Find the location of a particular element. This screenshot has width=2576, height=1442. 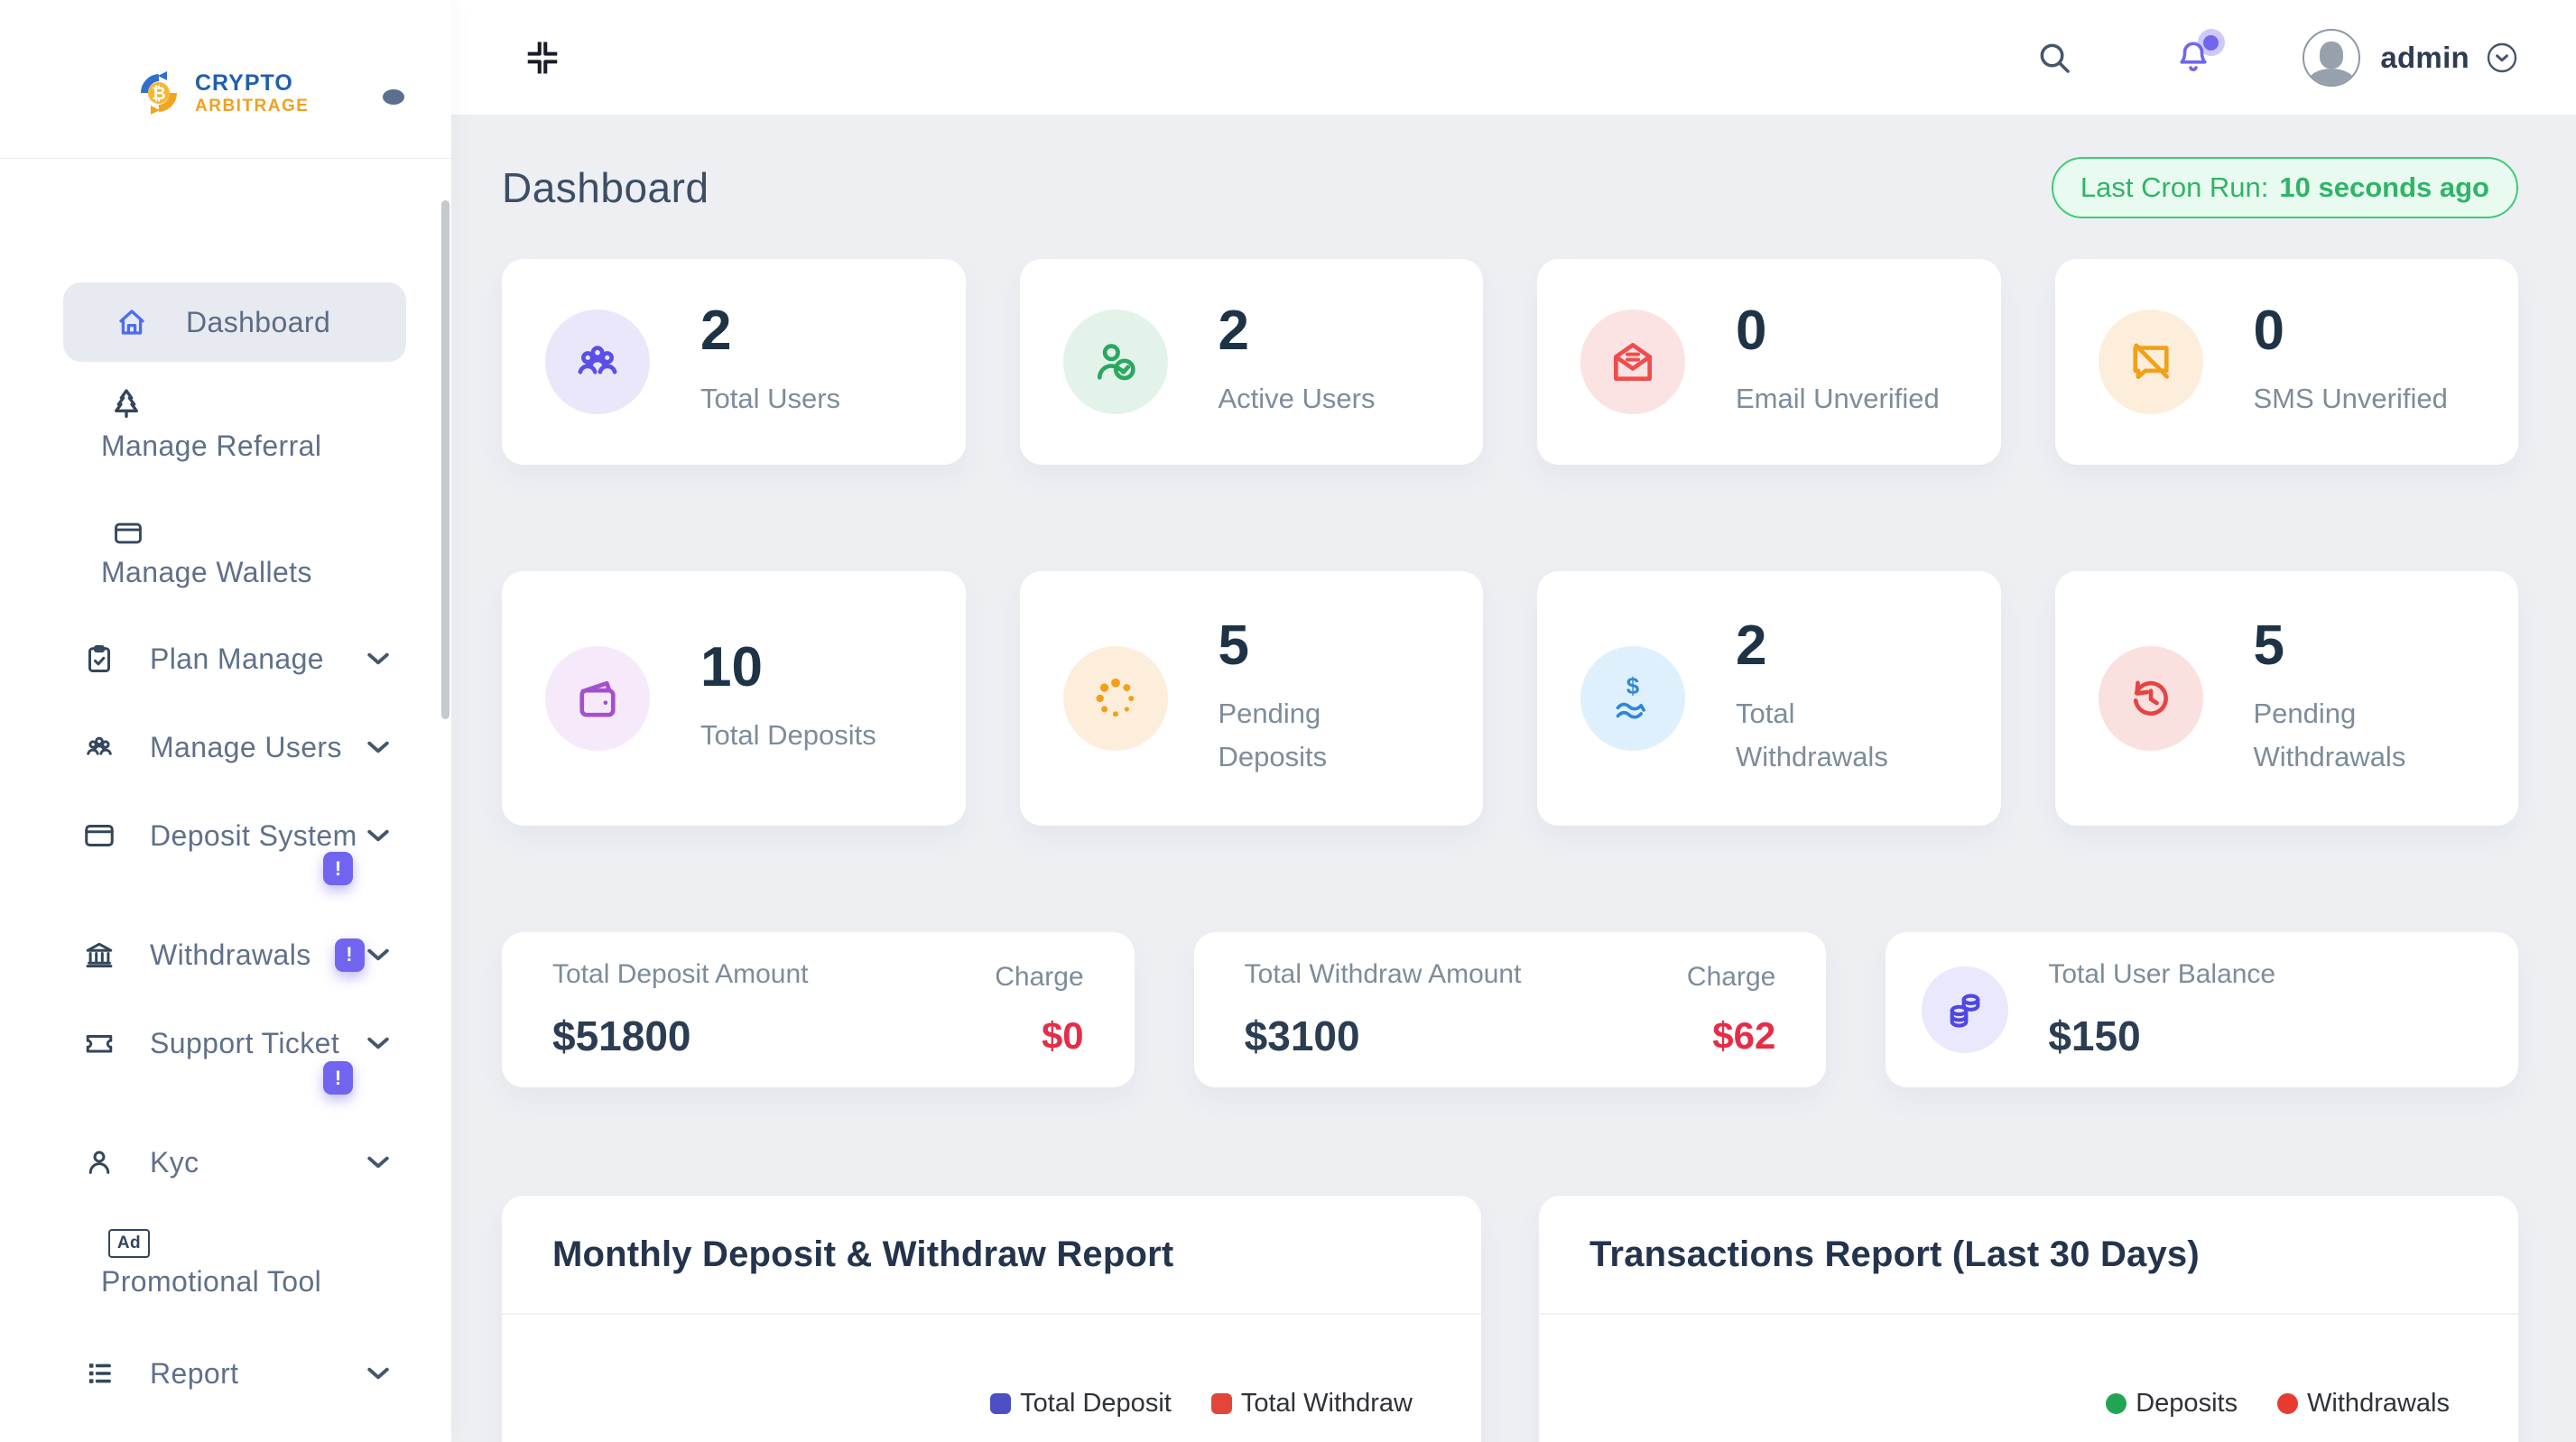

stat-card-active-users: 2 Active Users is located at coordinates (1251, 362).